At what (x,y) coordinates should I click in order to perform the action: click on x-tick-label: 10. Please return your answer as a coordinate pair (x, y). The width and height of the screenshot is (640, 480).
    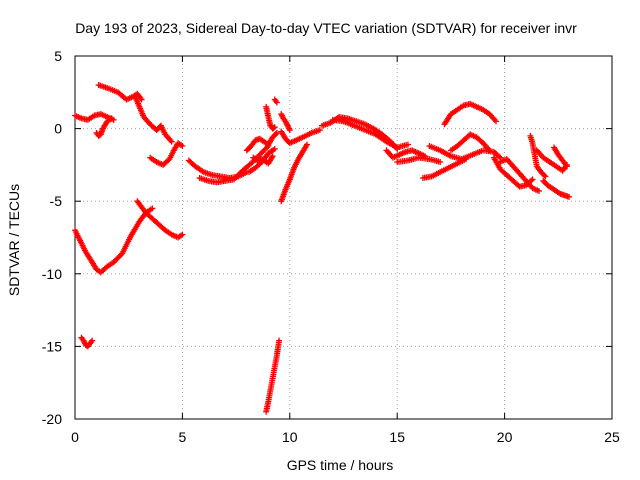
    Looking at the image, I should click on (290, 437).